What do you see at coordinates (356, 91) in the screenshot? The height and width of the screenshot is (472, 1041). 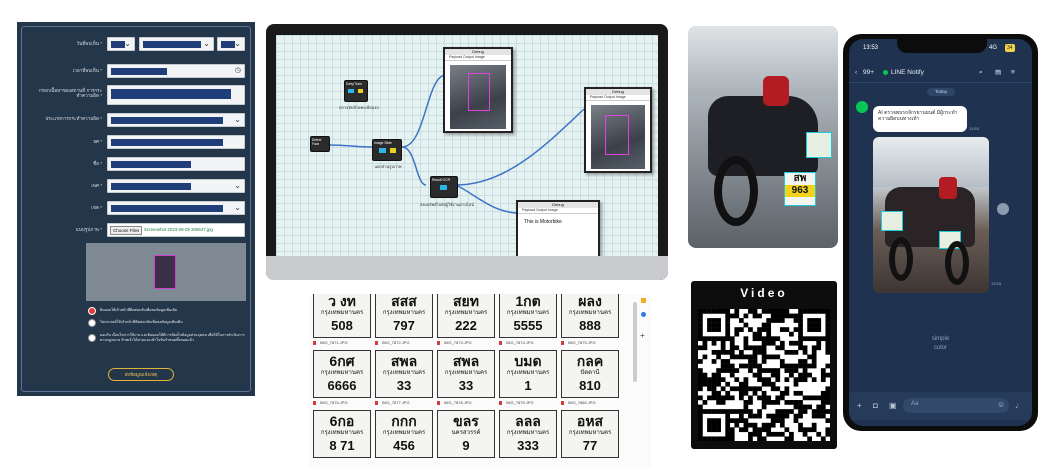 I see `flow-node-deeptrain: DeepTrain` at bounding box center [356, 91].